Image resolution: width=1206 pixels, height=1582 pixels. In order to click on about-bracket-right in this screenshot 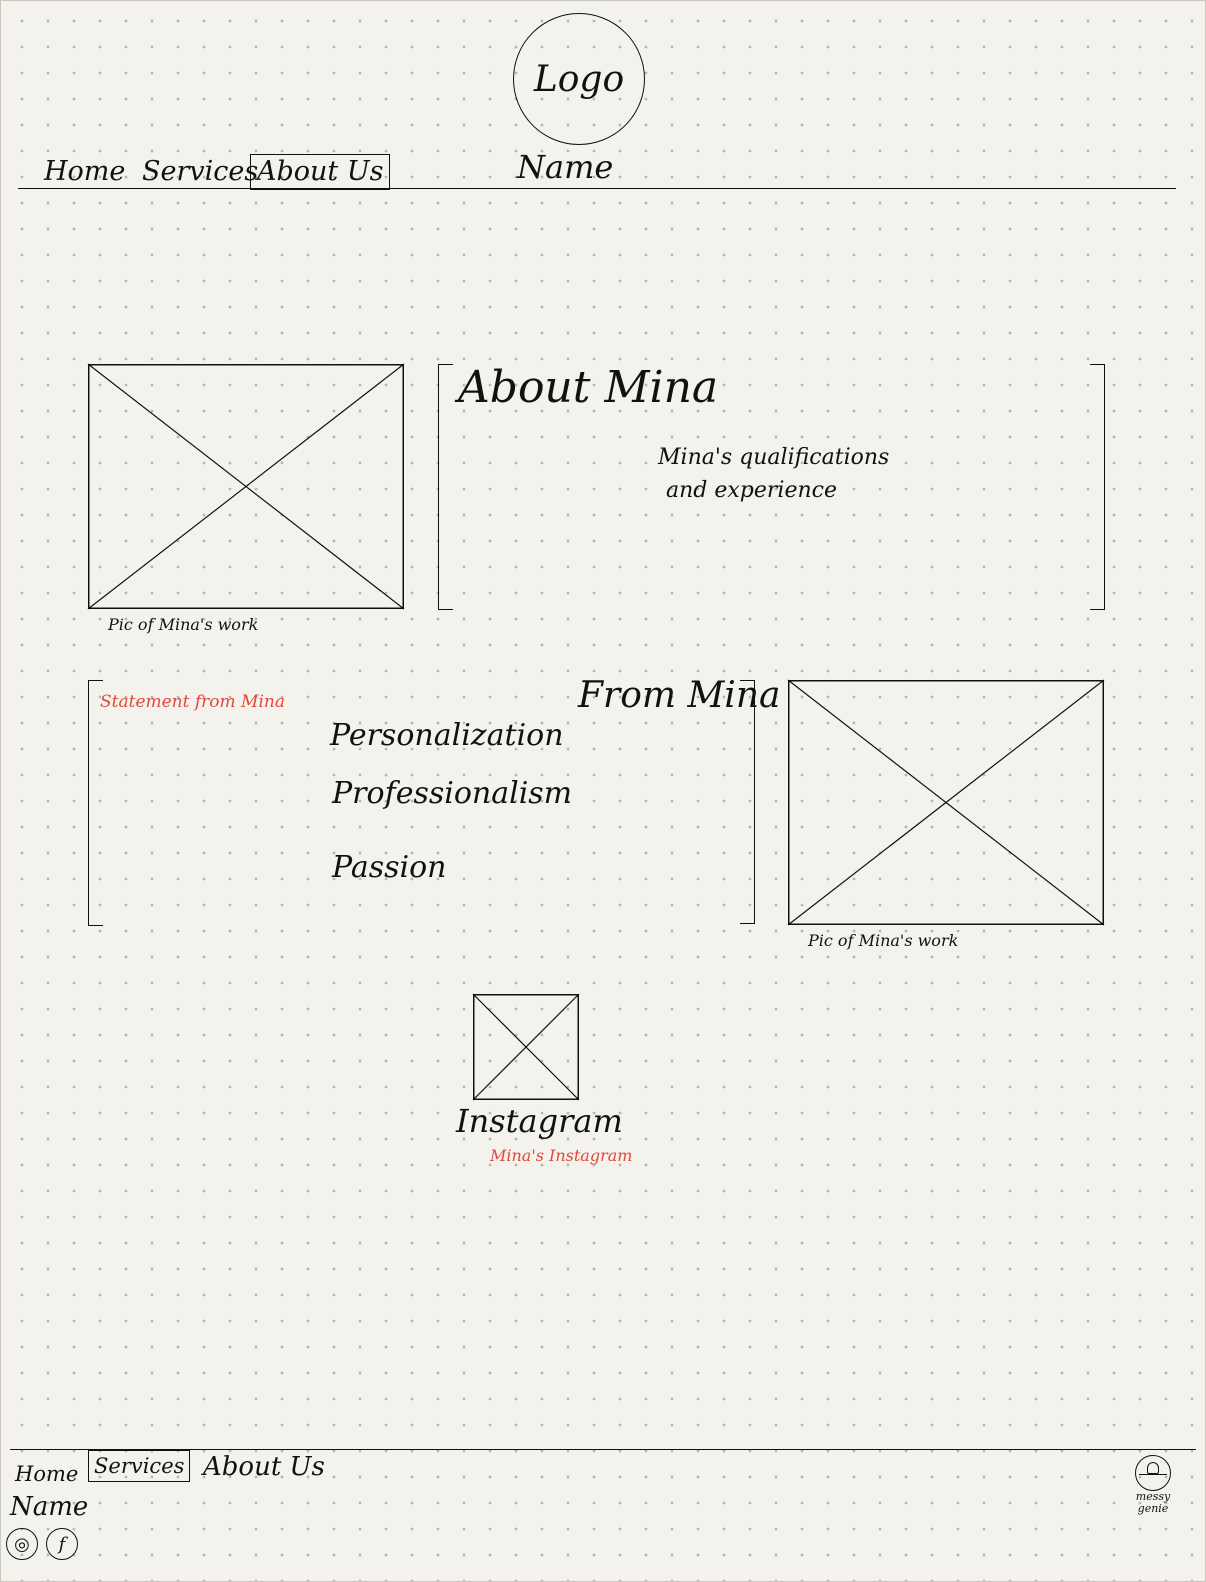, I will do `click(1097, 487)`.